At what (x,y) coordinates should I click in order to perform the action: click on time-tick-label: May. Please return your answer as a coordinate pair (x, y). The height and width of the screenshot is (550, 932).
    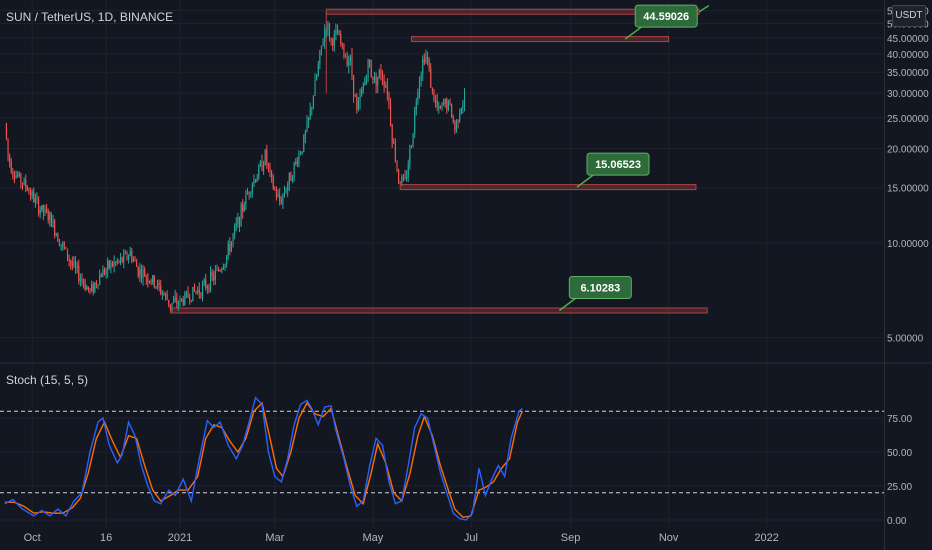
    Looking at the image, I should click on (372, 538).